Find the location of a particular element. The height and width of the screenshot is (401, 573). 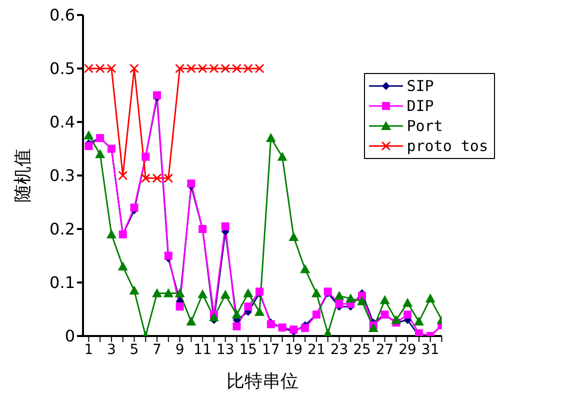

y-axis-title: 随机值 is located at coordinates (23, 175).